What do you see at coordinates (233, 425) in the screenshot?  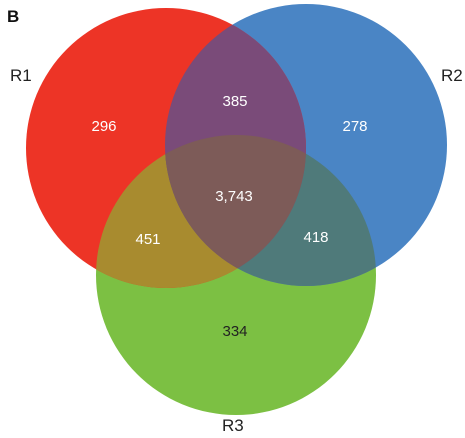 I see `set-label-r3: R3` at bounding box center [233, 425].